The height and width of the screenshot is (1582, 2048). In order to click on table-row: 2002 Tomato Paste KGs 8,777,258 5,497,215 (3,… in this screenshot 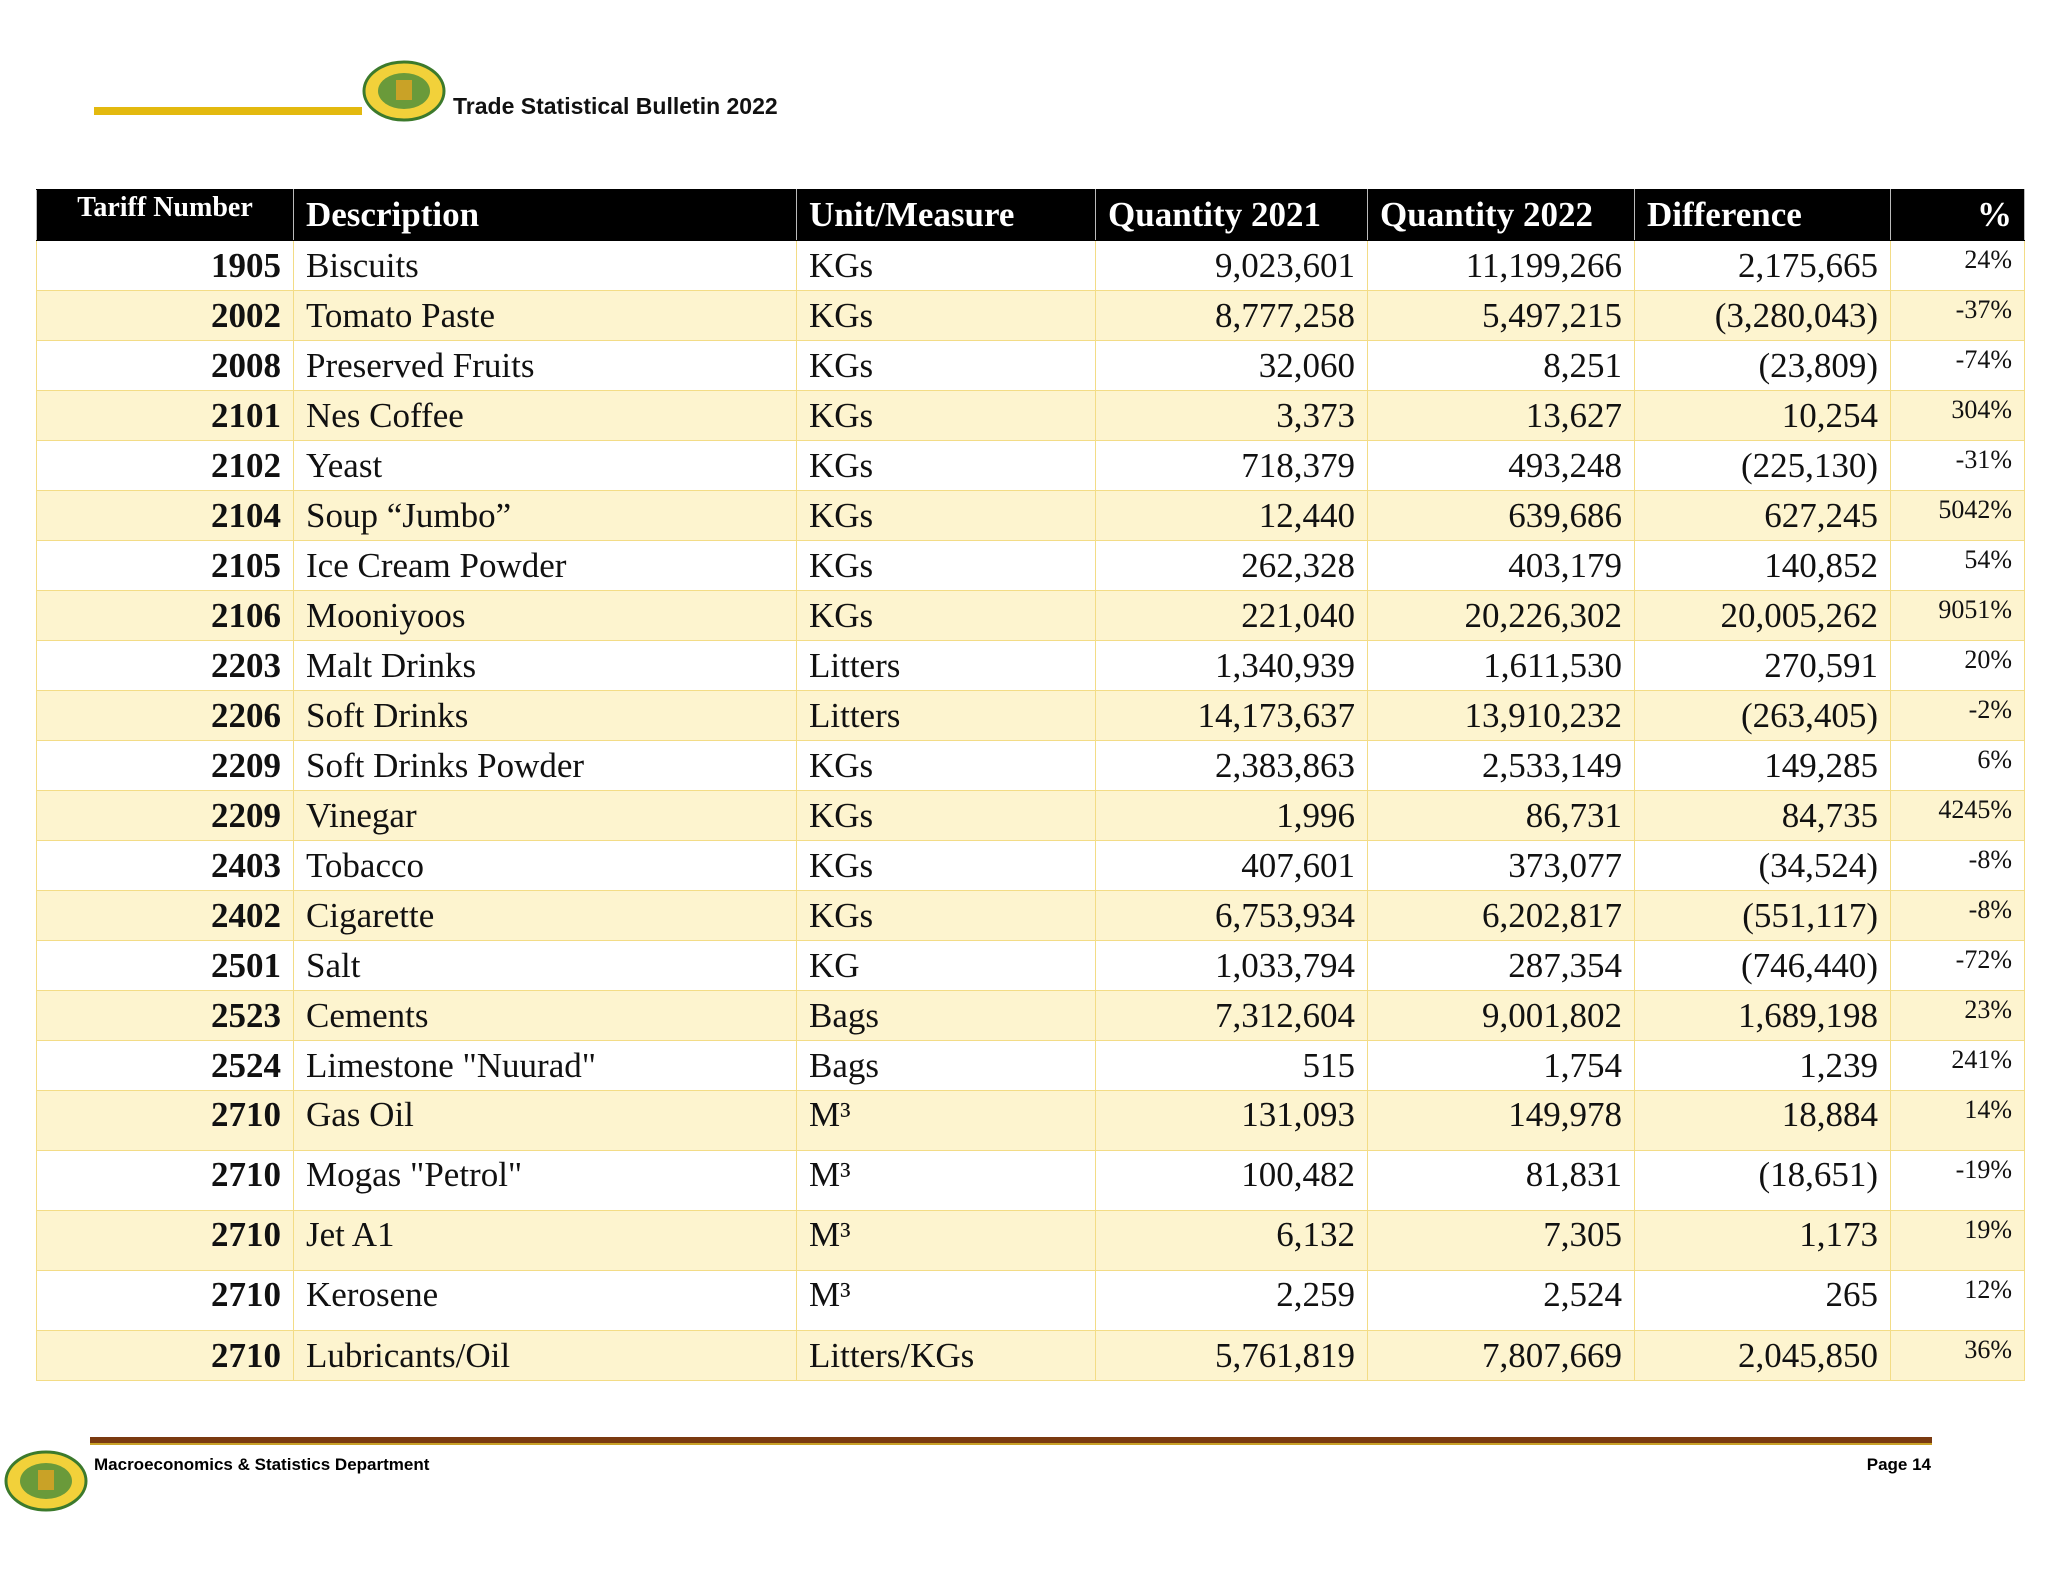, I will do `click(1030, 315)`.